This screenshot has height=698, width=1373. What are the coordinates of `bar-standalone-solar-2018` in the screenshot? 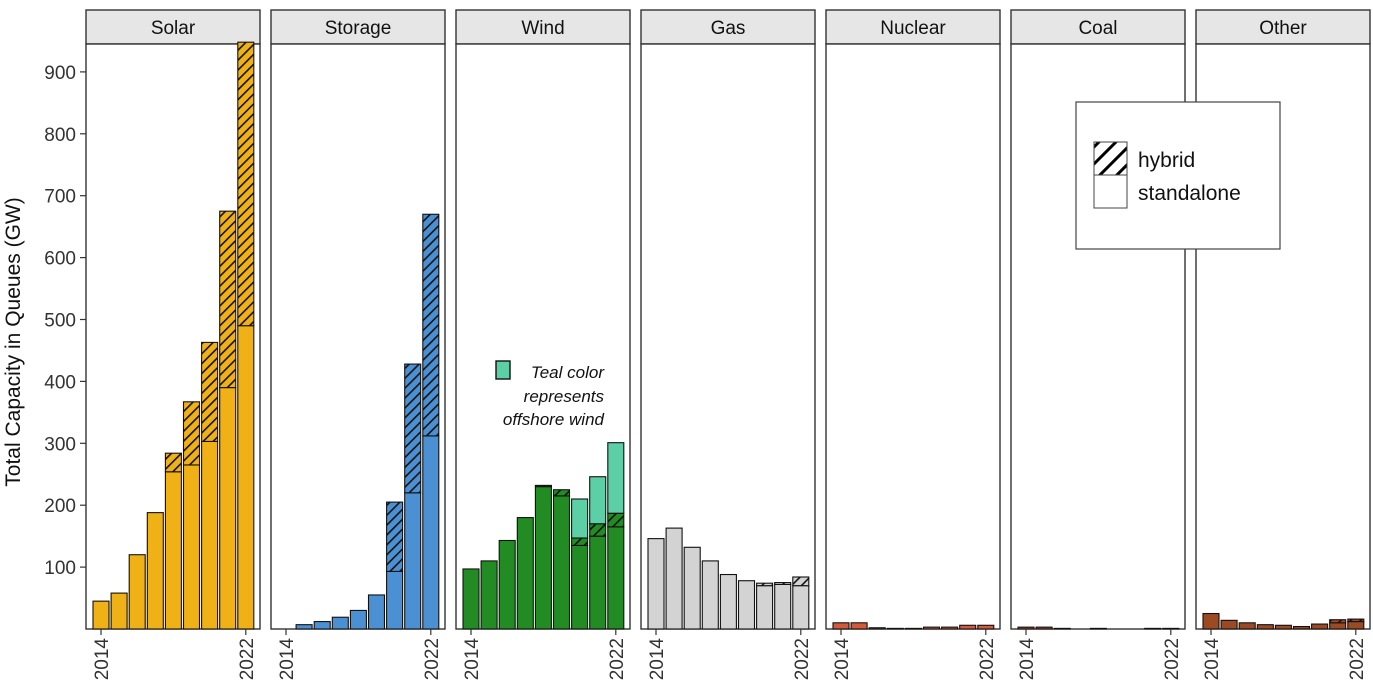 It's located at (173, 550).